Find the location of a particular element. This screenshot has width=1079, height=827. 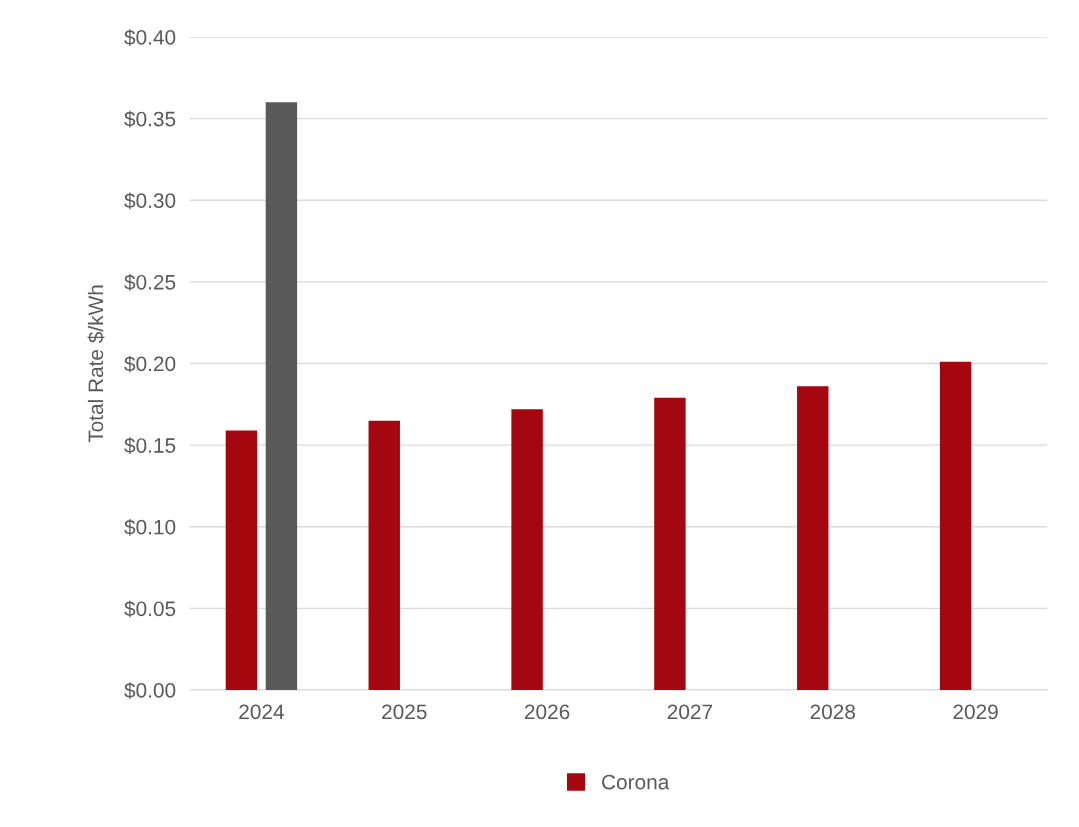

legend-label: Corona is located at coordinates (636, 782).